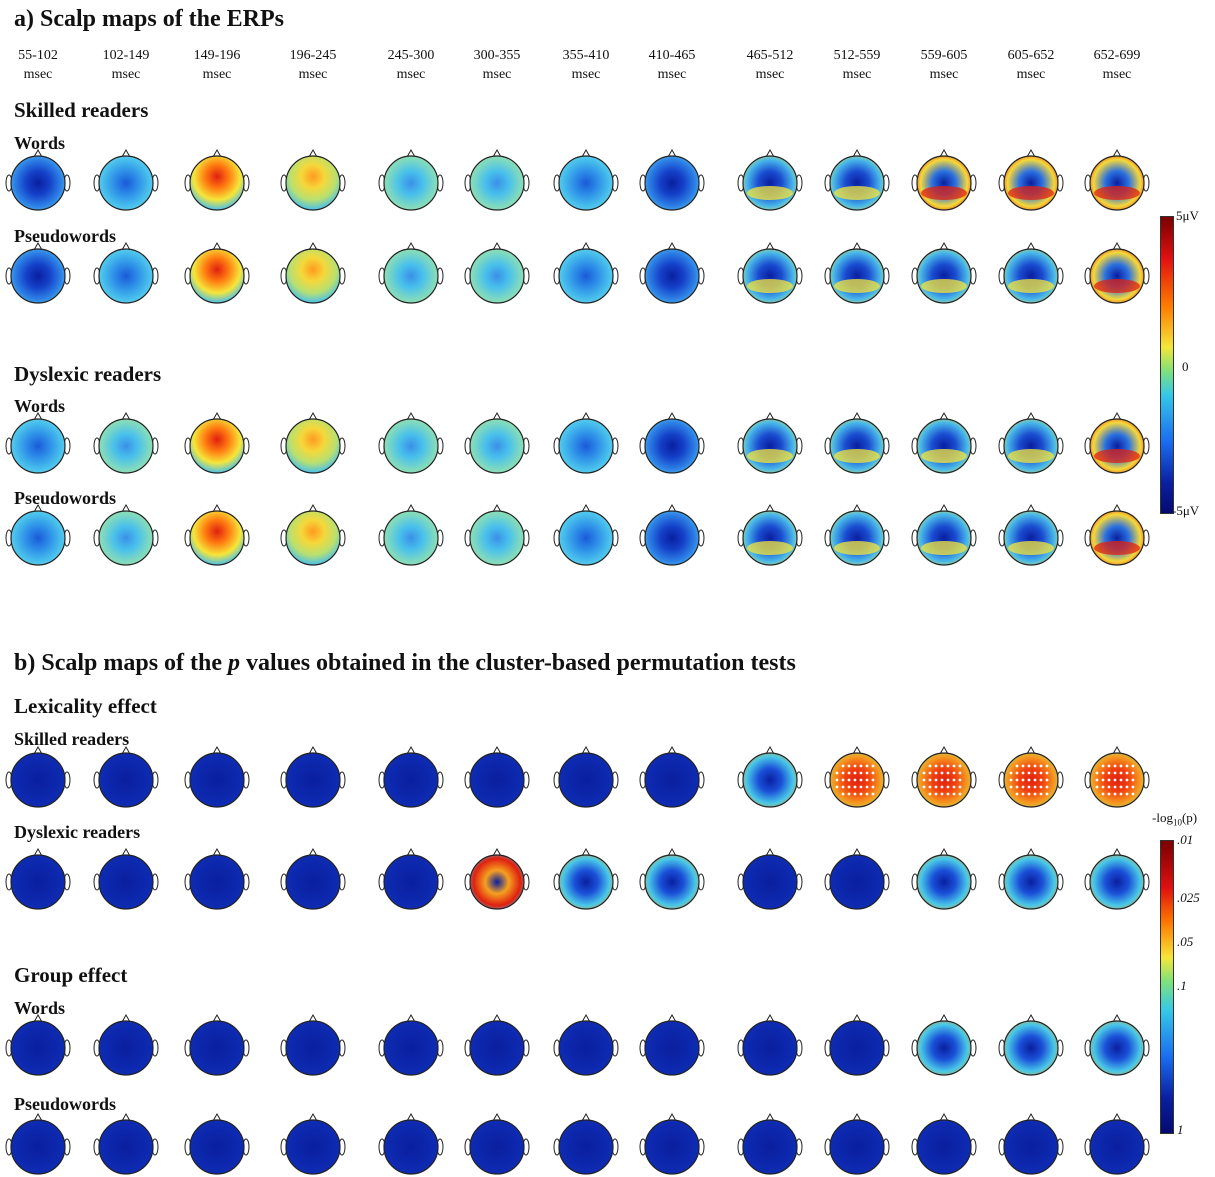 This screenshot has width=1215, height=1177. Describe the element at coordinates (1180, 1129) in the screenshot. I see `pvalue-colorbar-tick: 1` at that location.